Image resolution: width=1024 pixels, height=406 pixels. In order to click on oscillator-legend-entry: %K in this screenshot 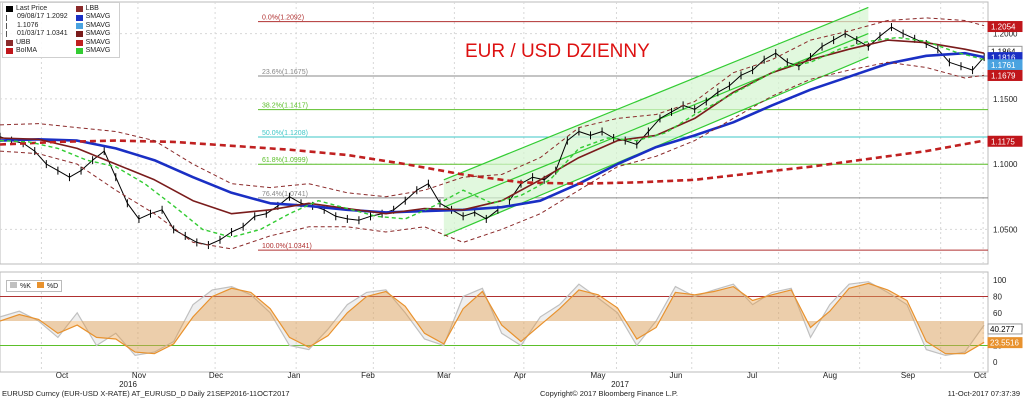, I will do `click(20, 286)`.